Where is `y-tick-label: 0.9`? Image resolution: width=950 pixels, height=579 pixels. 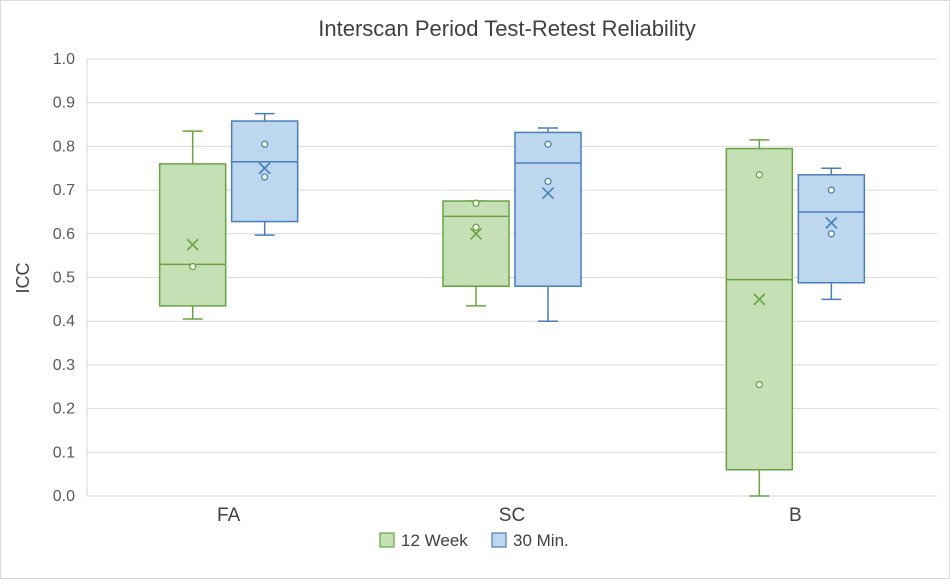
y-tick-label: 0.9 is located at coordinates (64, 103).